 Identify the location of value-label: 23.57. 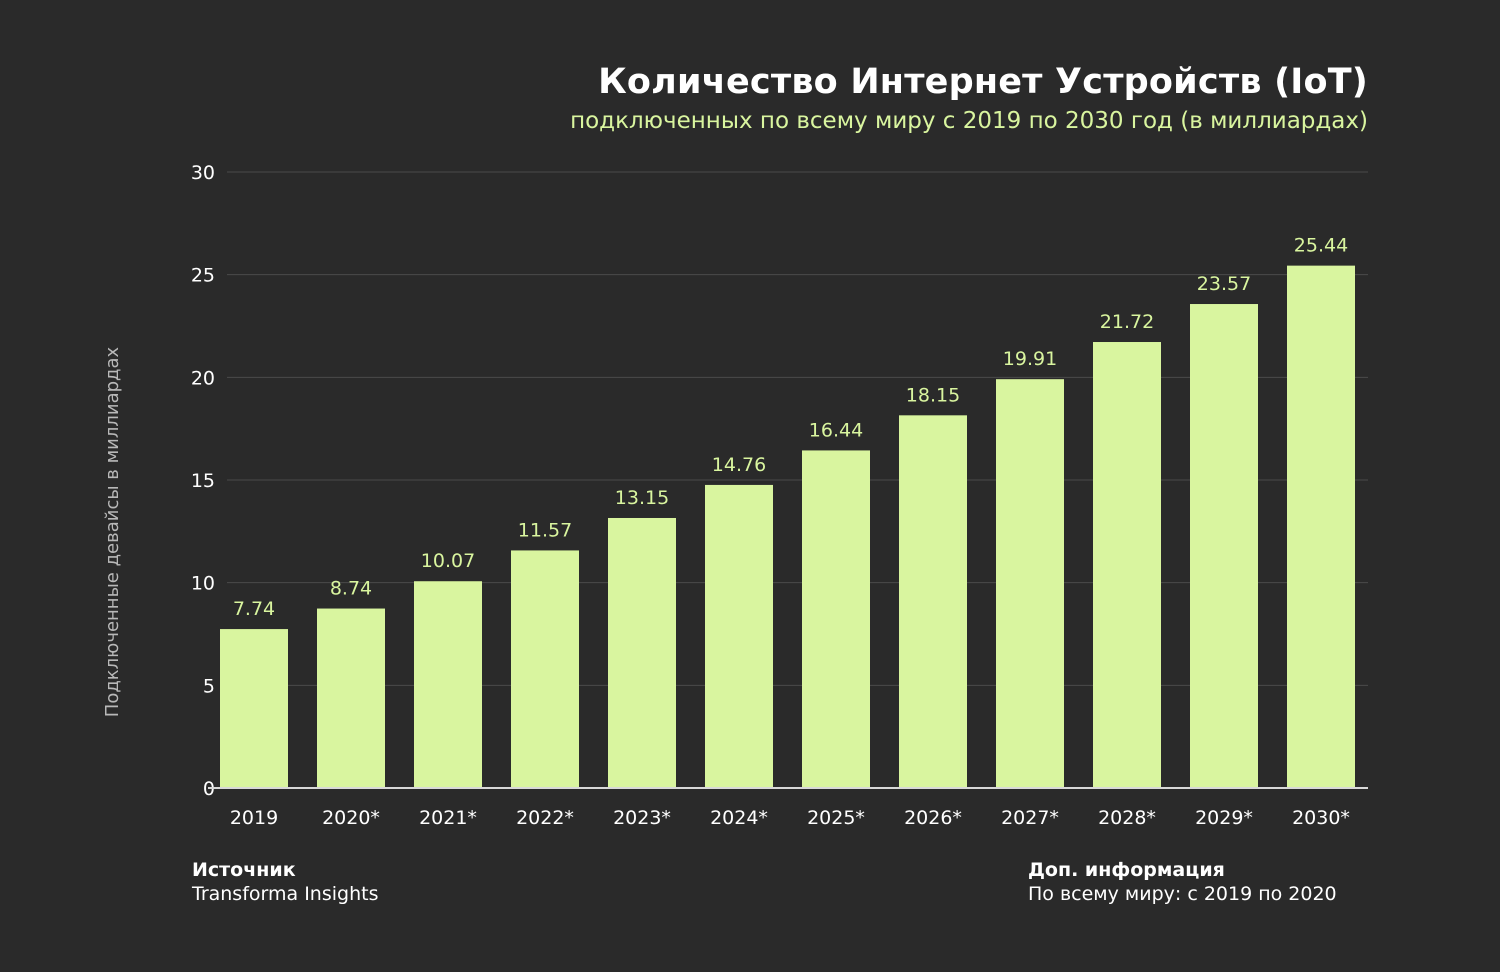
(1224, 284).